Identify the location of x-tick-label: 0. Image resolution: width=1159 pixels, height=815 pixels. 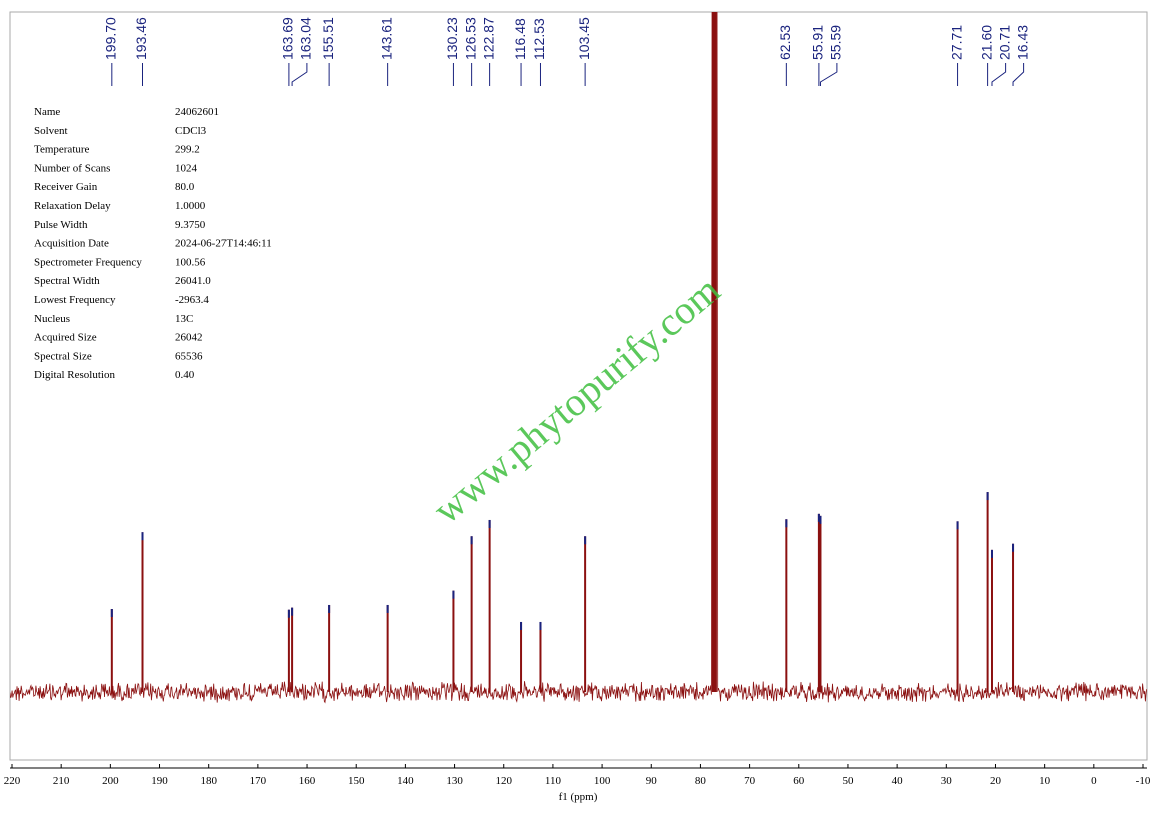
(1094, 781).